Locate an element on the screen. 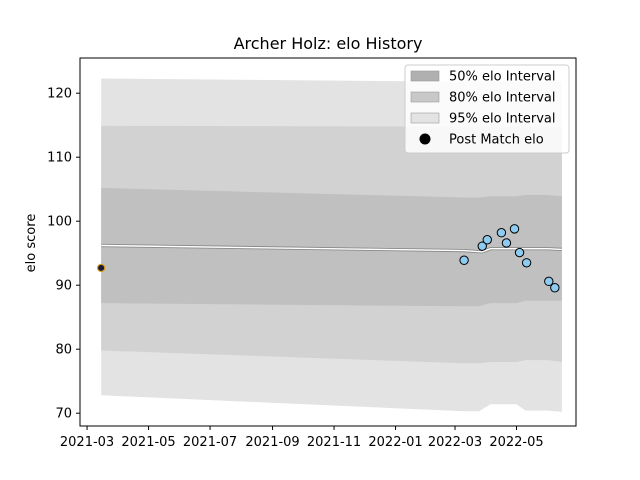 This screenshot has height=480, width=640. x-tick-label: 2021-09 is located at coordinates (272, 442).